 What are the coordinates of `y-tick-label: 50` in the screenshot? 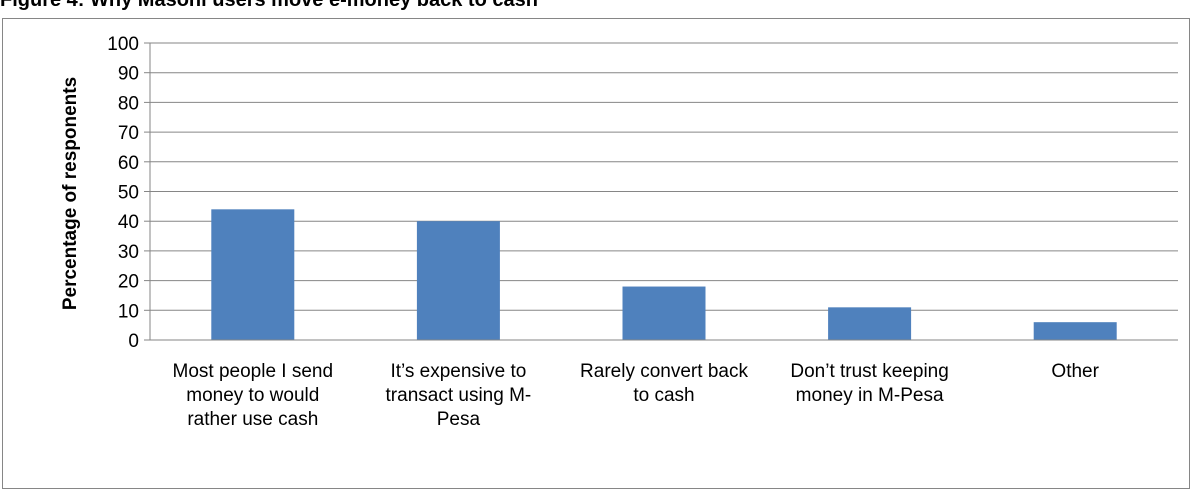 It's located at (128, 193).